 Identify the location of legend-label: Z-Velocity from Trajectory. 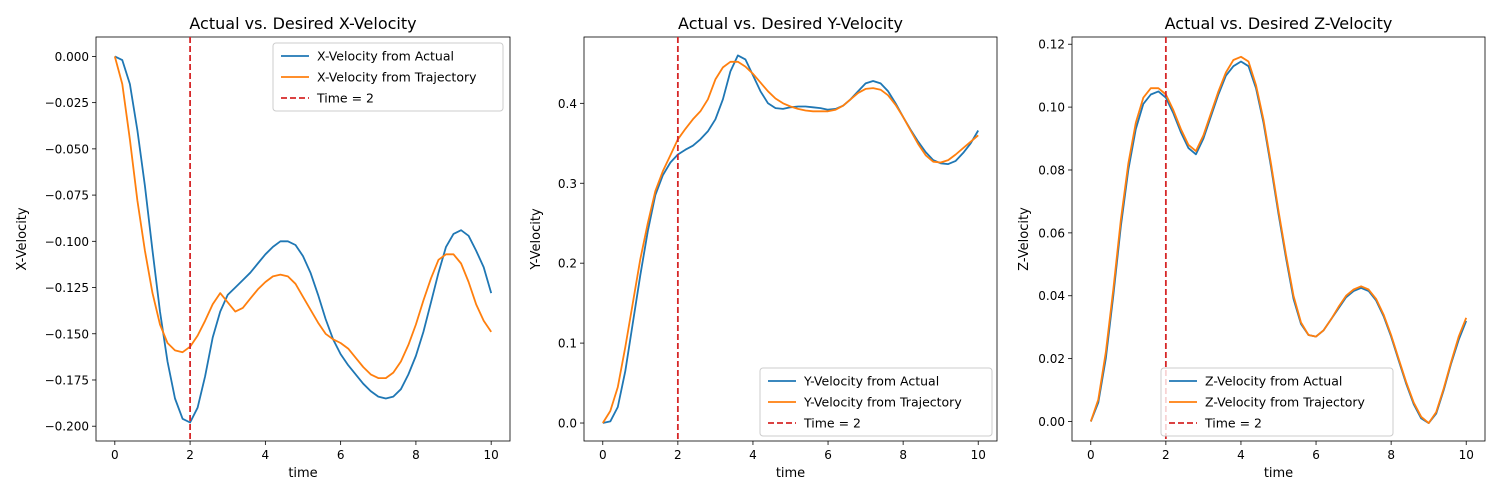
(1285, 402).